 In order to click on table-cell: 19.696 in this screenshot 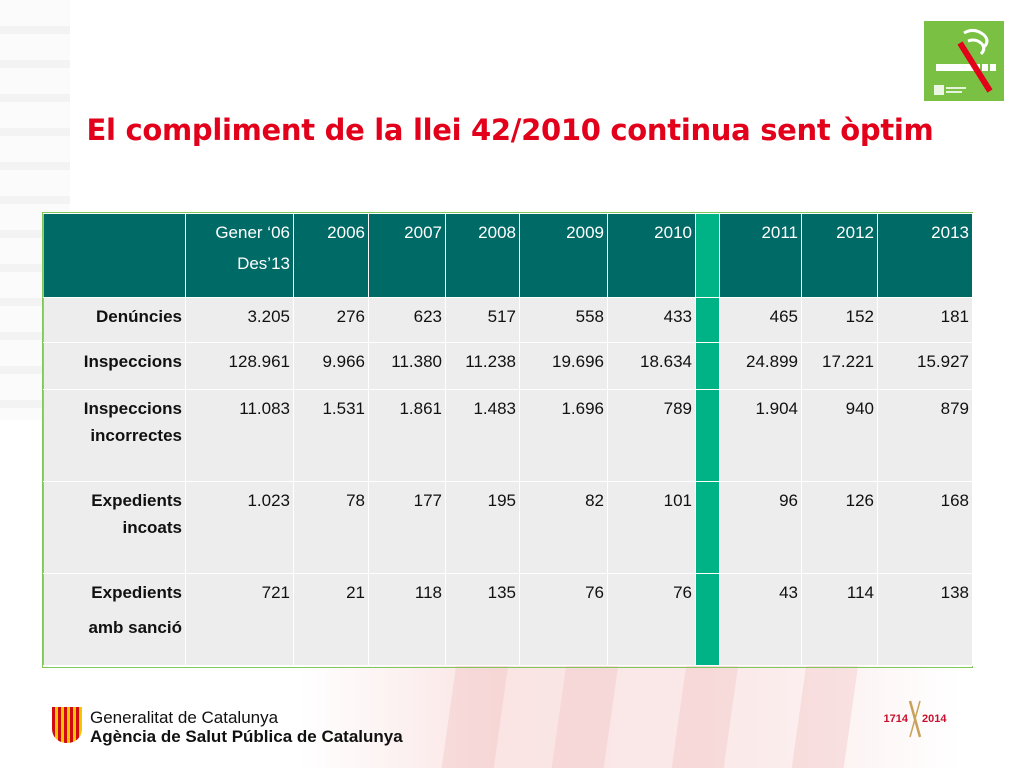, I will do `click(563, 366)`.